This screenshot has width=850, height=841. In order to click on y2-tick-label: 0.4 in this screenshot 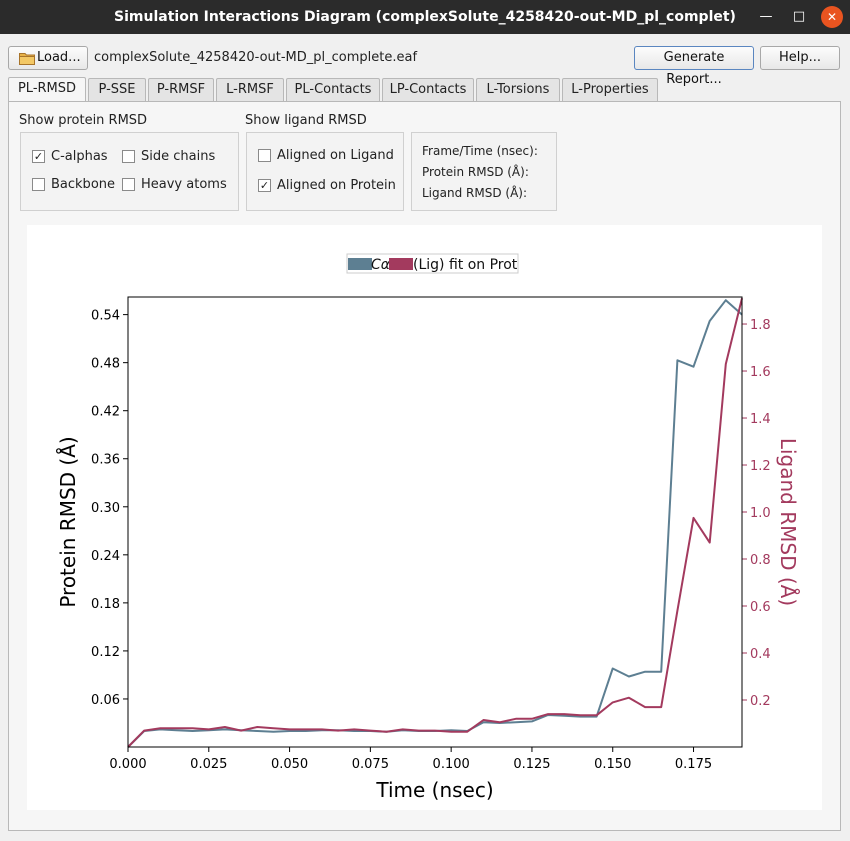, I will do `click(760, 654)`.